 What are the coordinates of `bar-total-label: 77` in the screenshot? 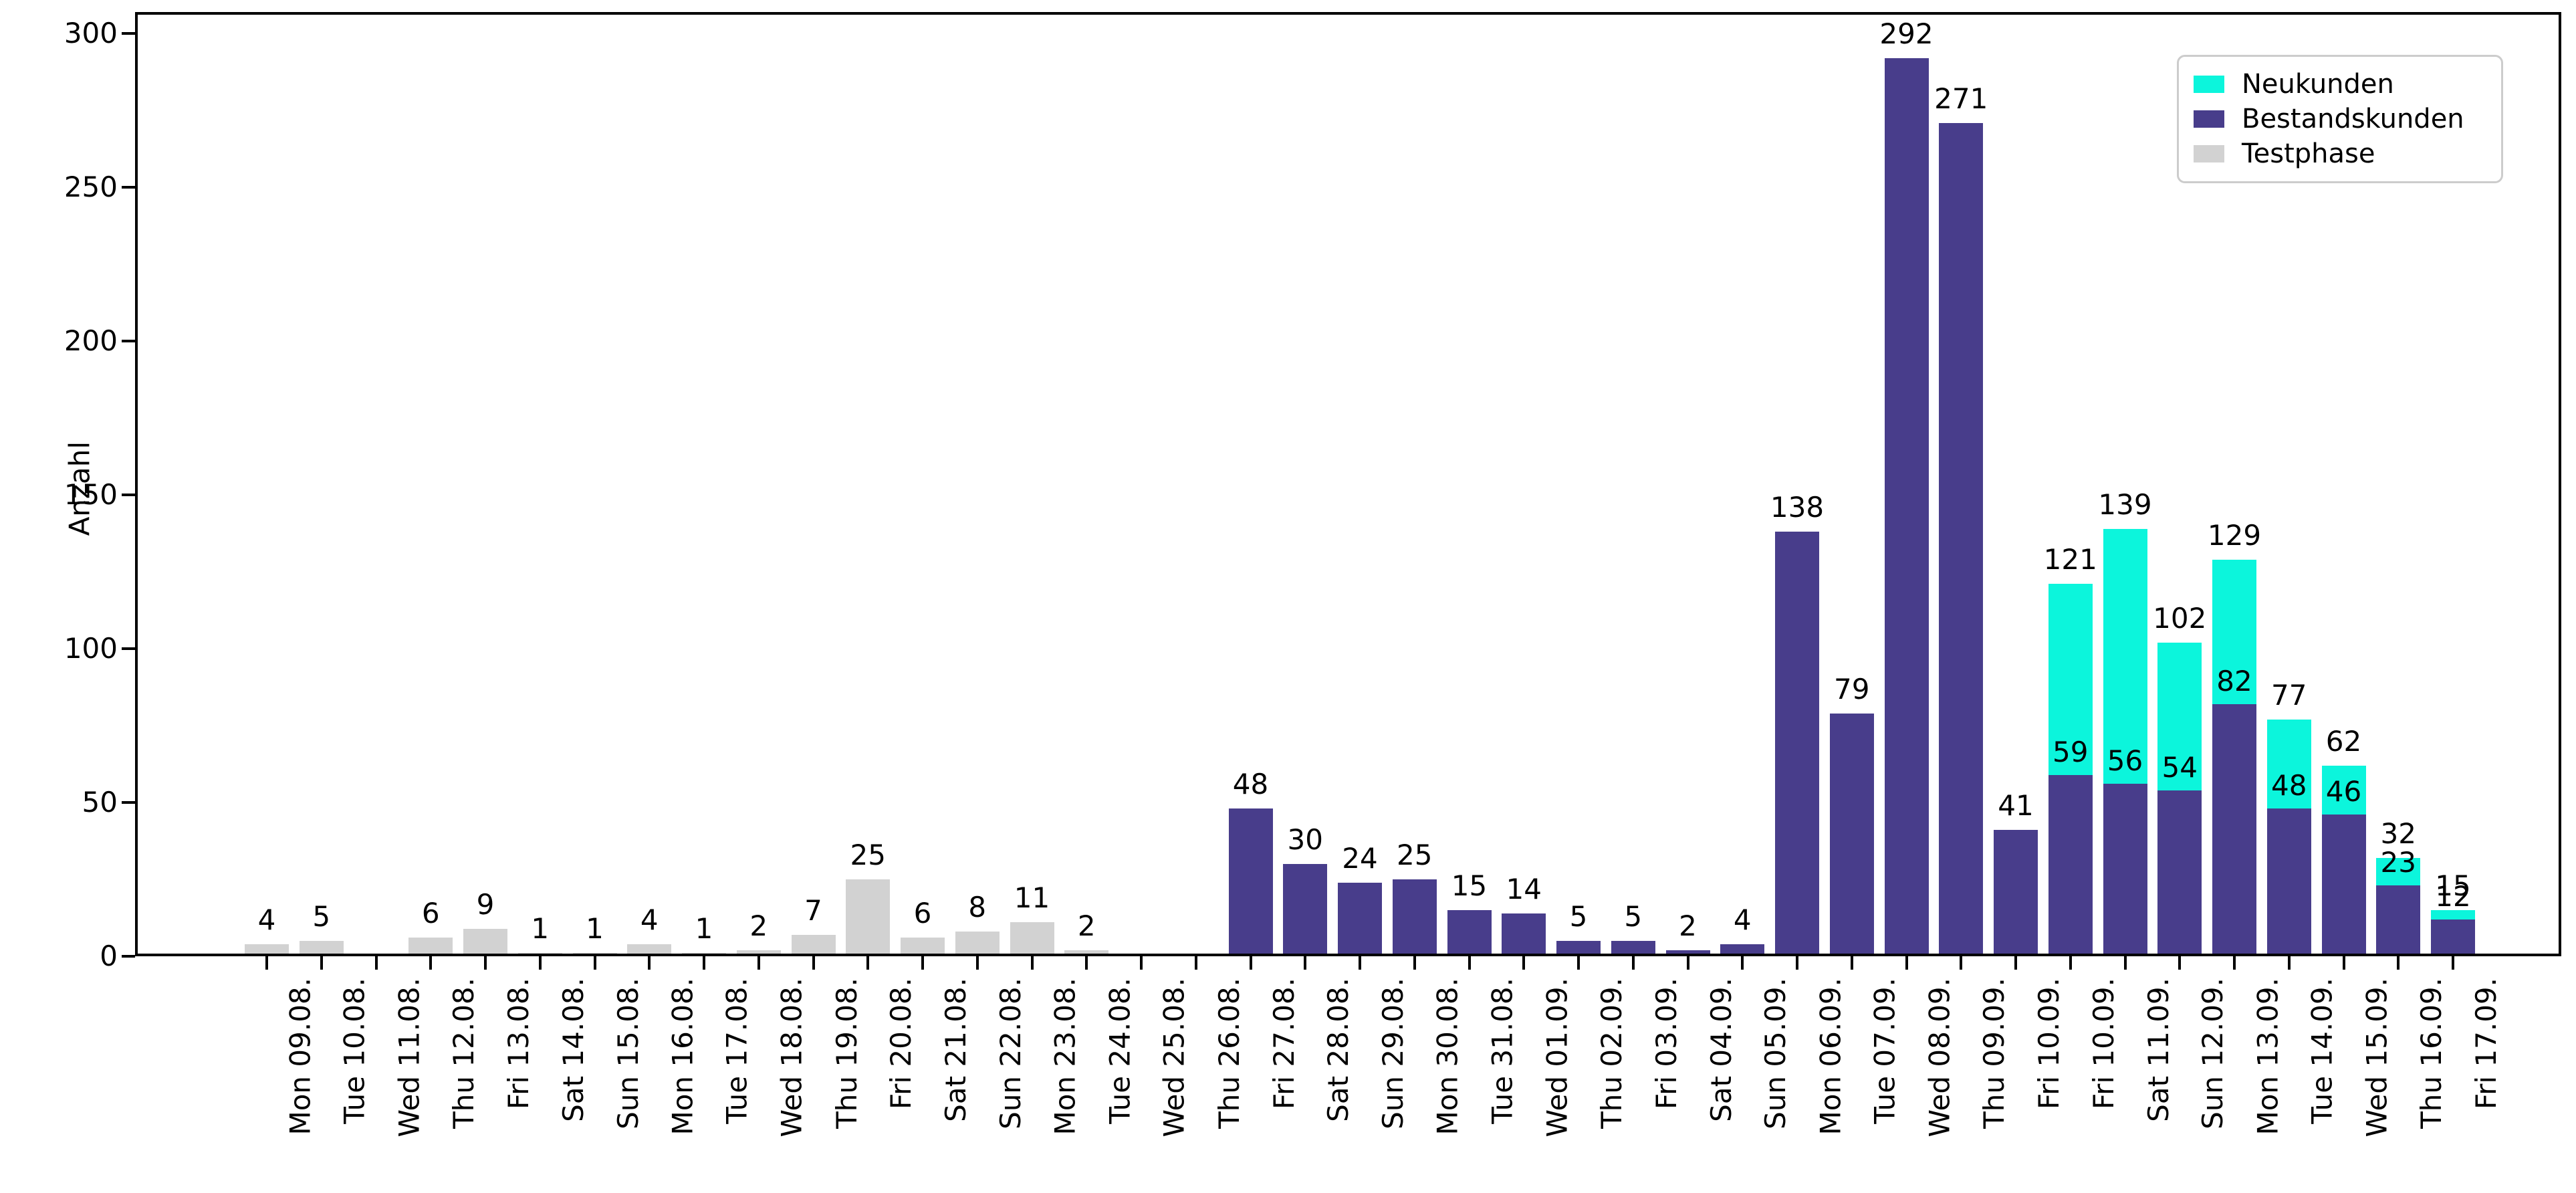 It's located at (2289, 695).